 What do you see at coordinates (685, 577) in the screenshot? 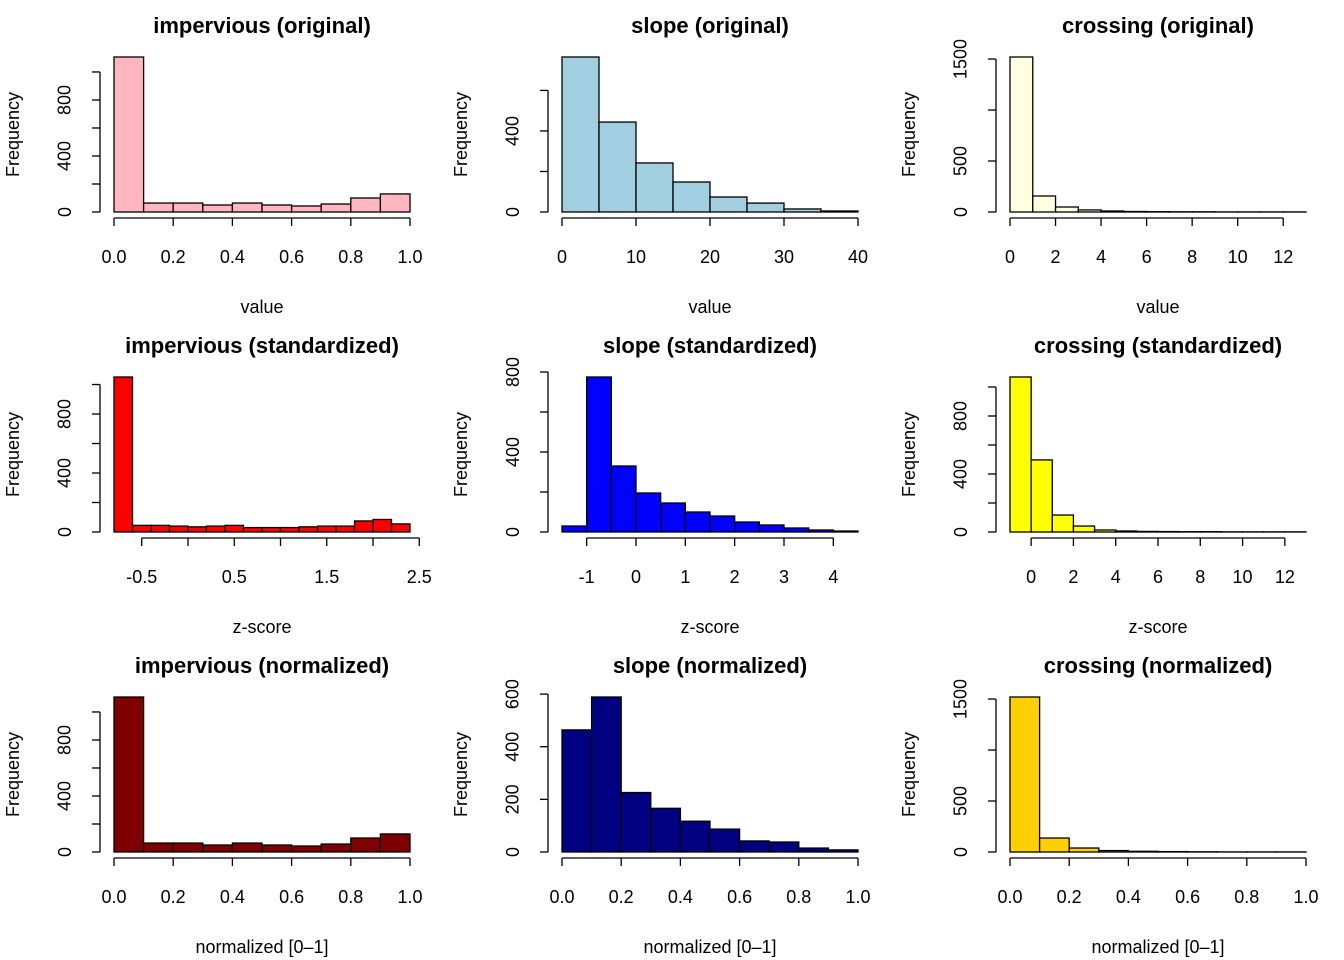
I see `x-tick-label: 1` at bounding box center [685, 577].